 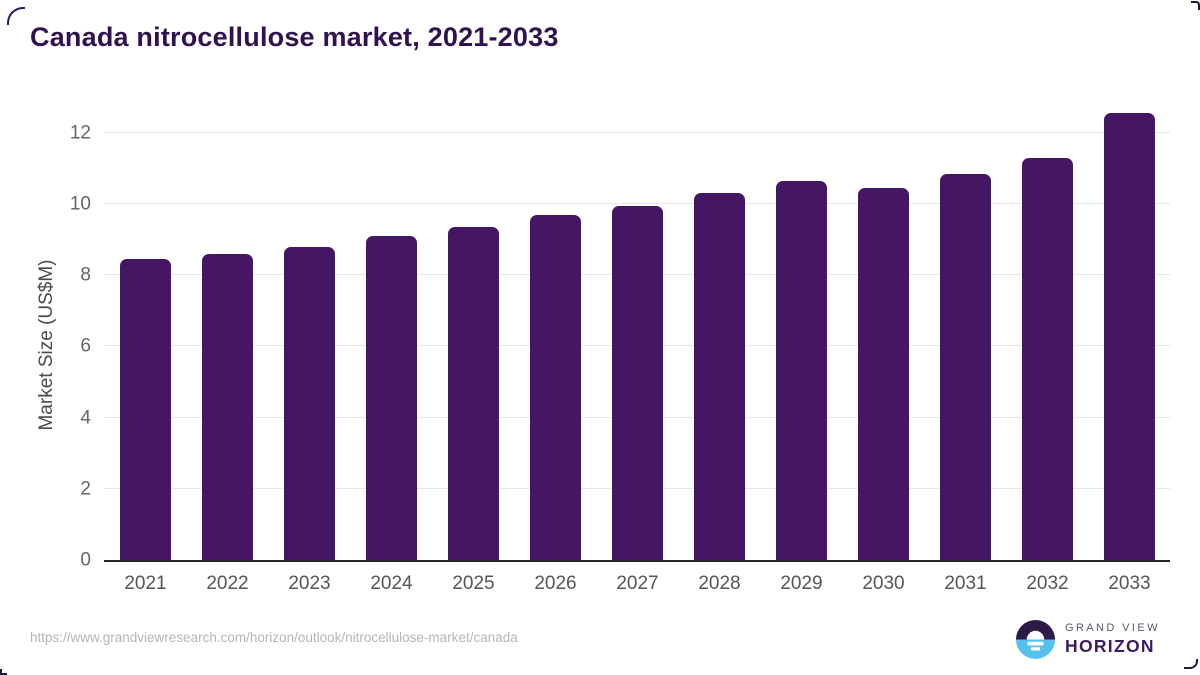 What do you see at coordinates (1129, 583) in the screenshot?
I see `x-tick-label: 2033` at bounding box center [1129, 583].